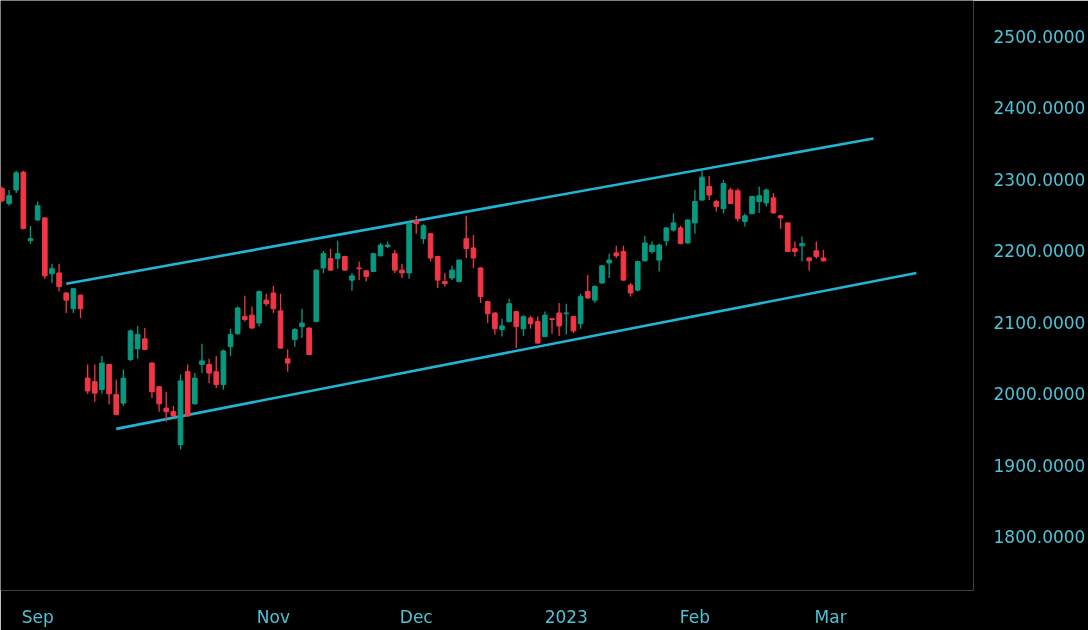  What do you see at coordinates (694, 616) in the screenshot?
I see `x-tick-label: Feb` at bounding box center [694, 616].